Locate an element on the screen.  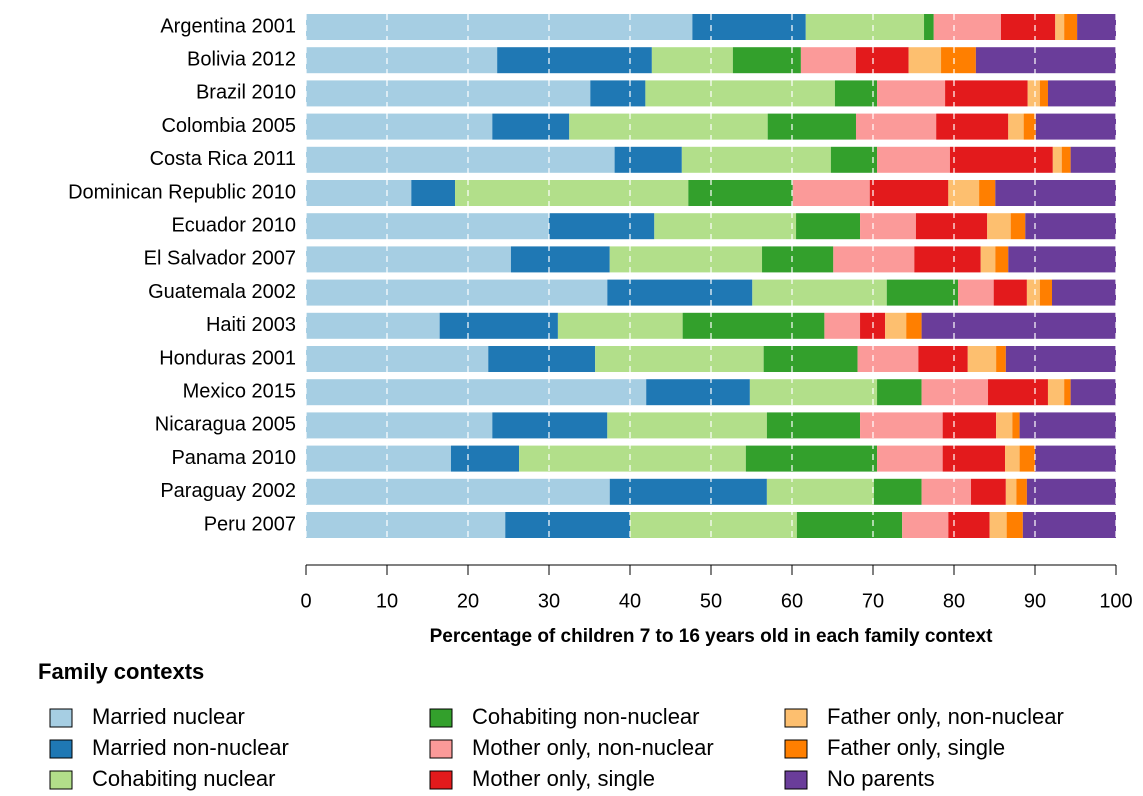
category-label: Mexico 2015 is located at coordinates (239, 391).